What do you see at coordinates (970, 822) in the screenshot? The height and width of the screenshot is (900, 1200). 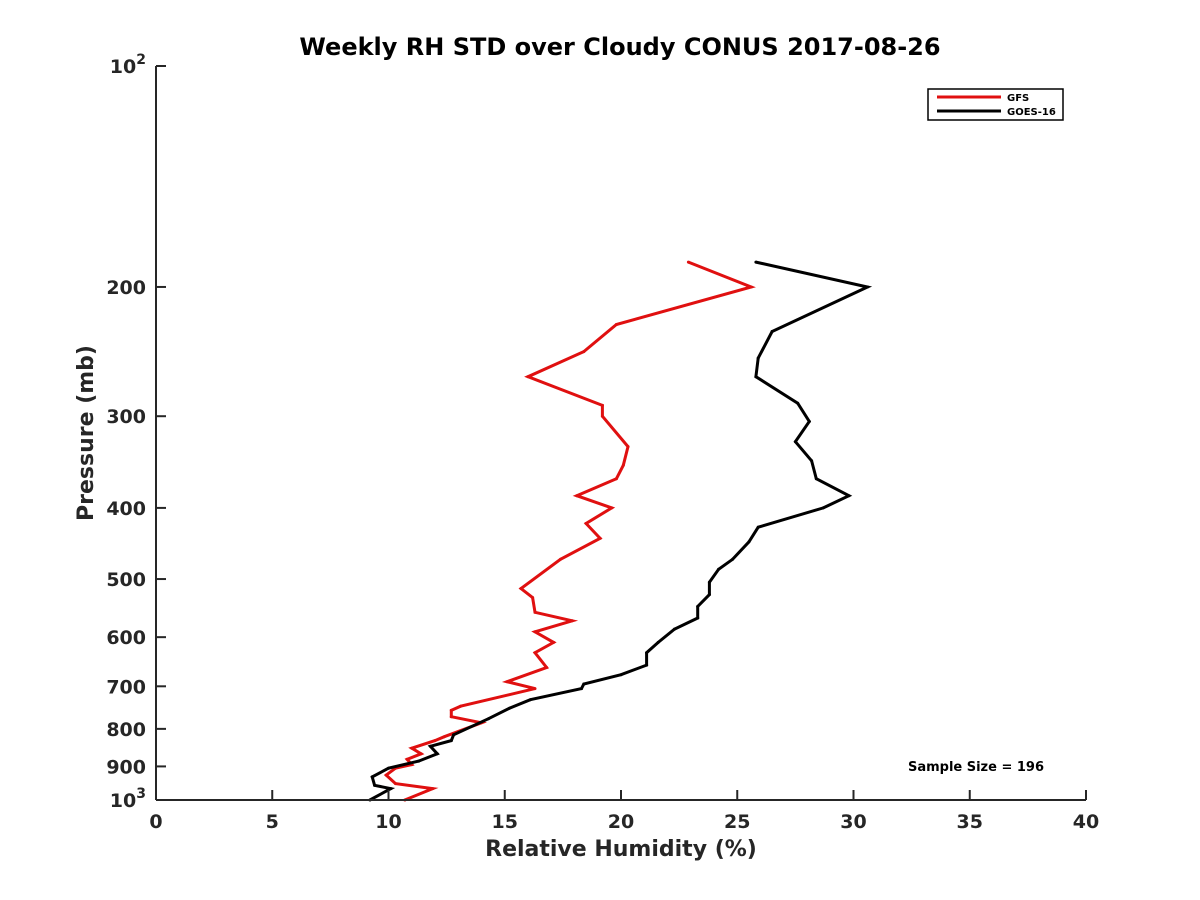 I see `x-tick-label: 35` at bounding box center [970, 822].